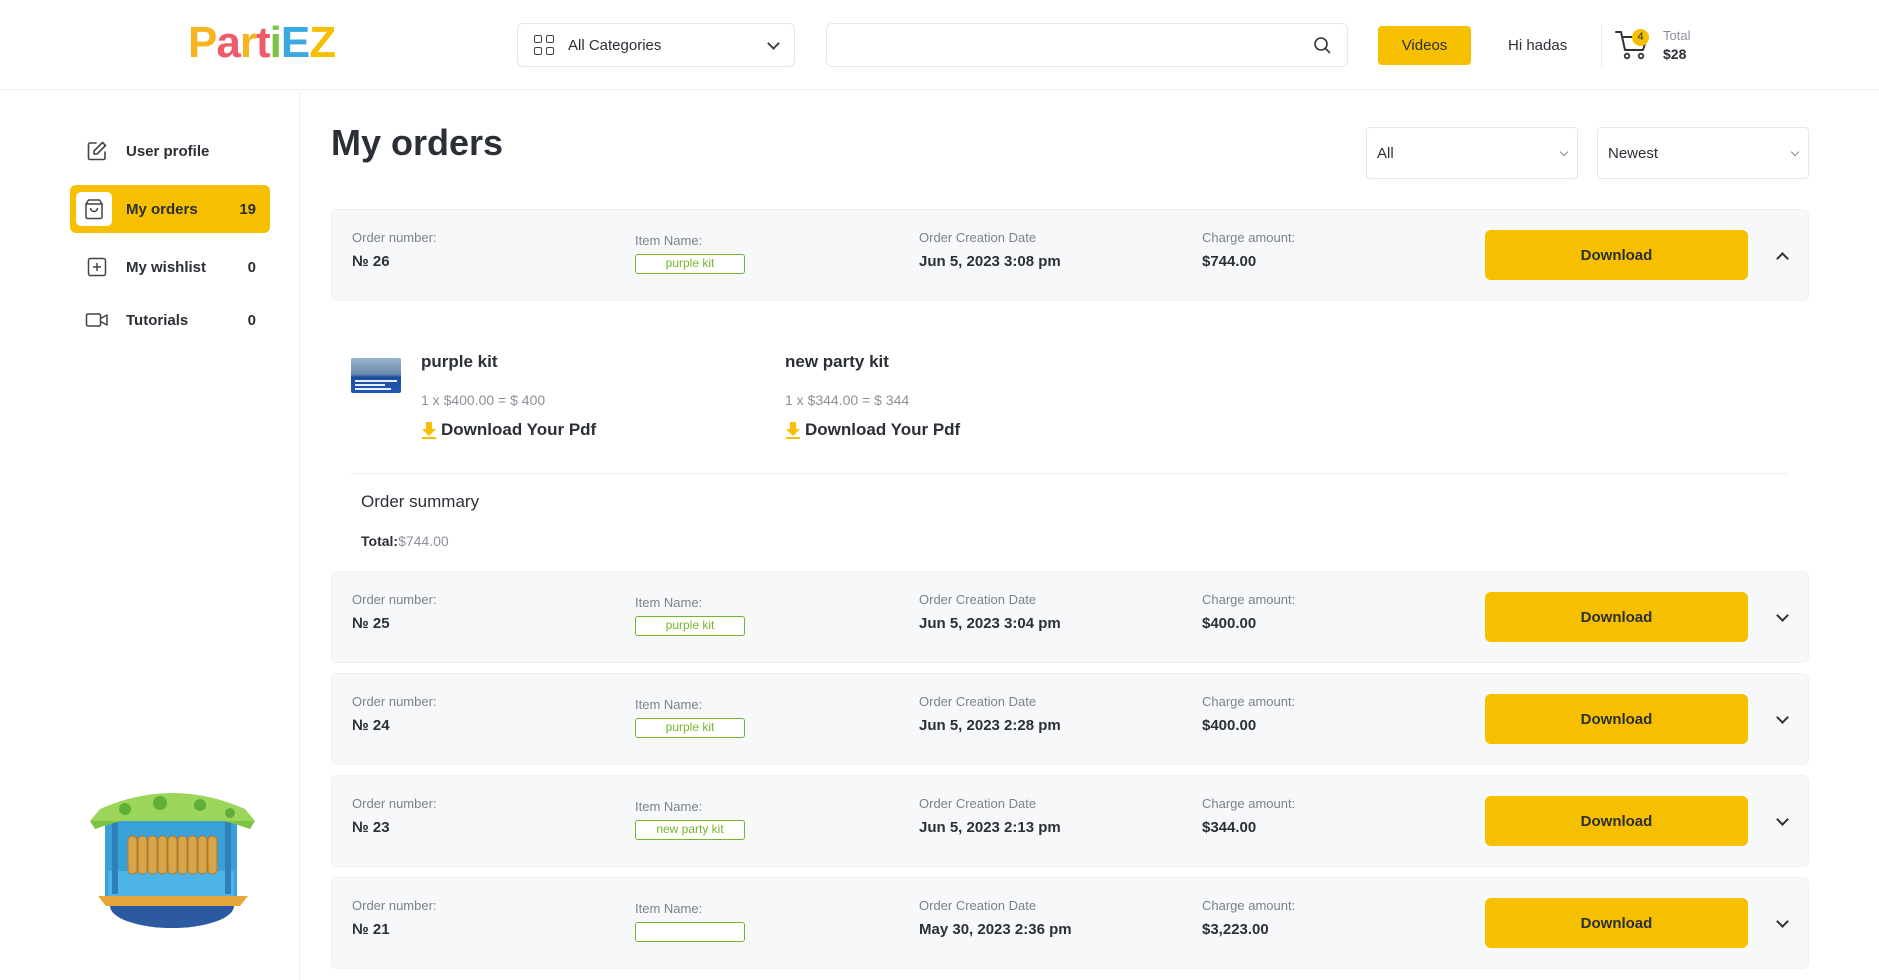 This screenshot has width=1879, height=980. I want to click on logo-letter: i, so click(275, 42).